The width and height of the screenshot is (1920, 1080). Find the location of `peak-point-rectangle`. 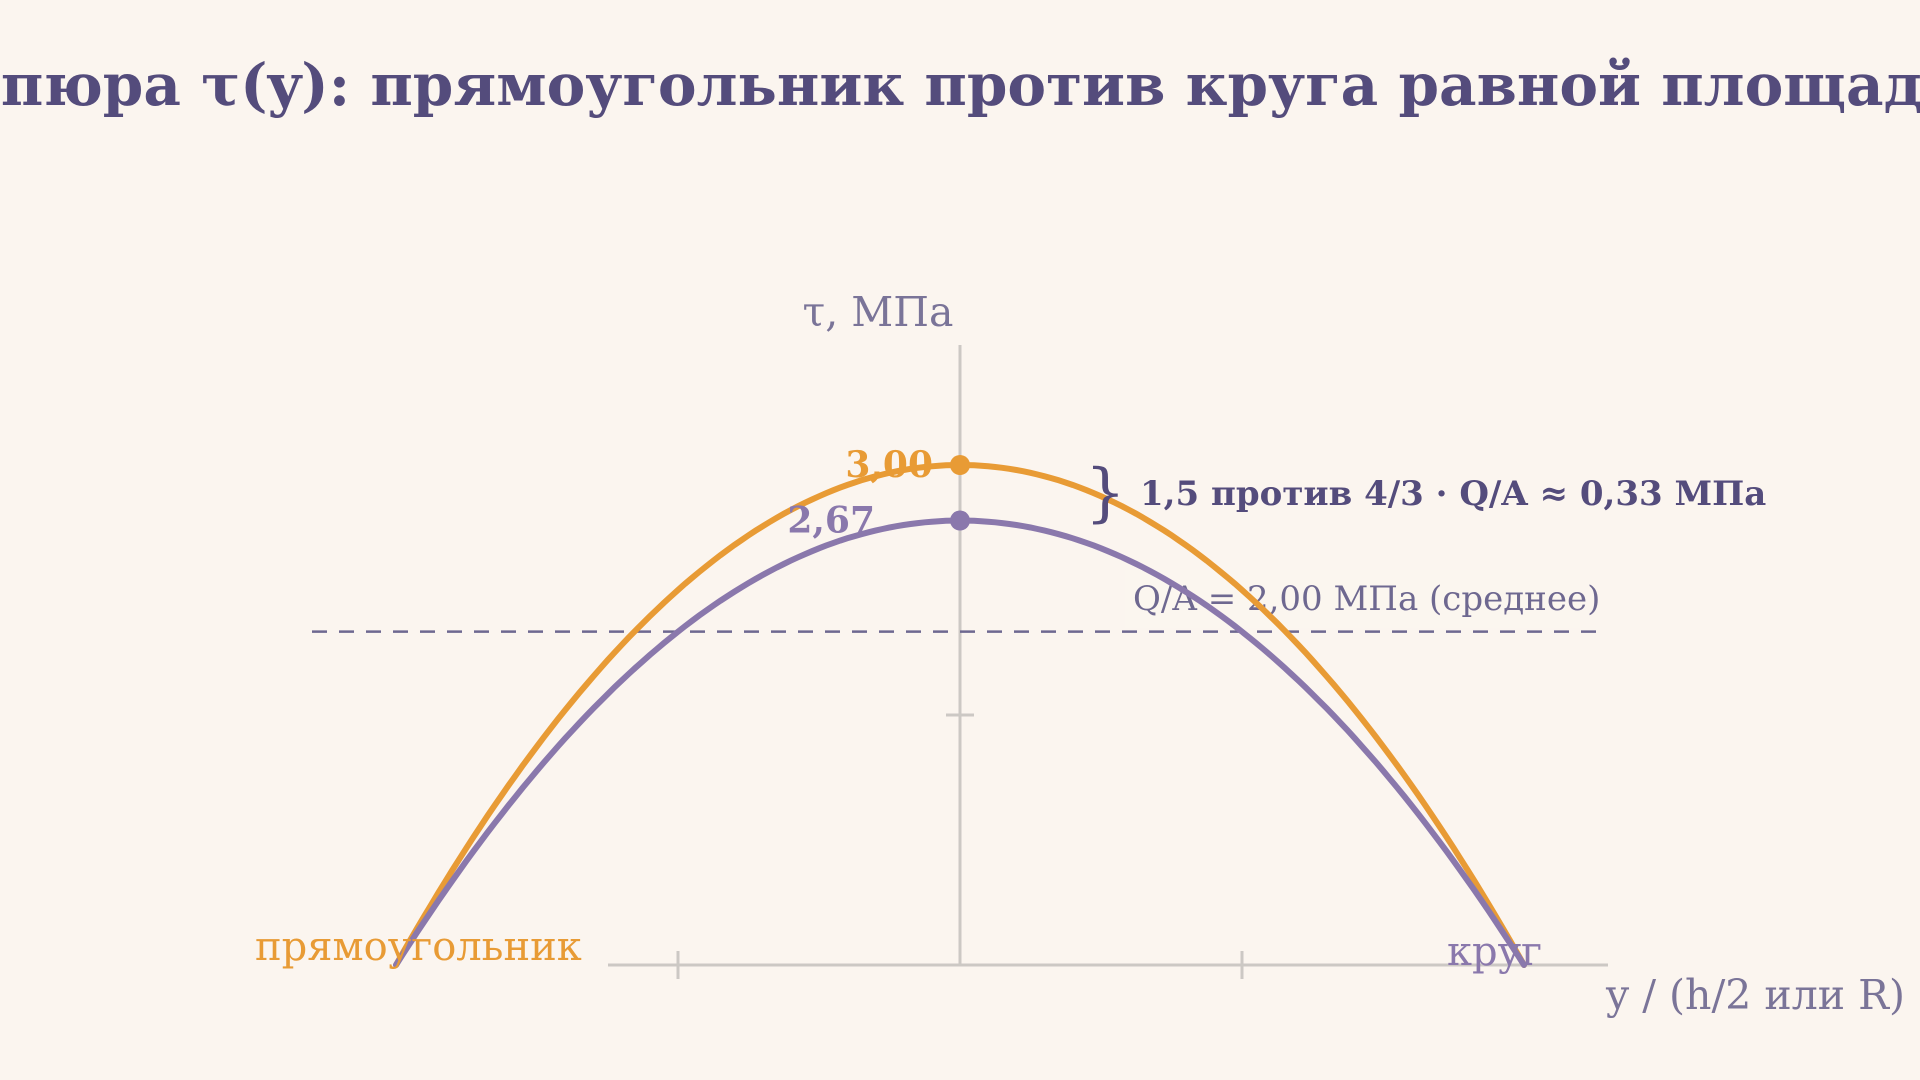

peak-point-rectangle is located at coordinates (960, 465).